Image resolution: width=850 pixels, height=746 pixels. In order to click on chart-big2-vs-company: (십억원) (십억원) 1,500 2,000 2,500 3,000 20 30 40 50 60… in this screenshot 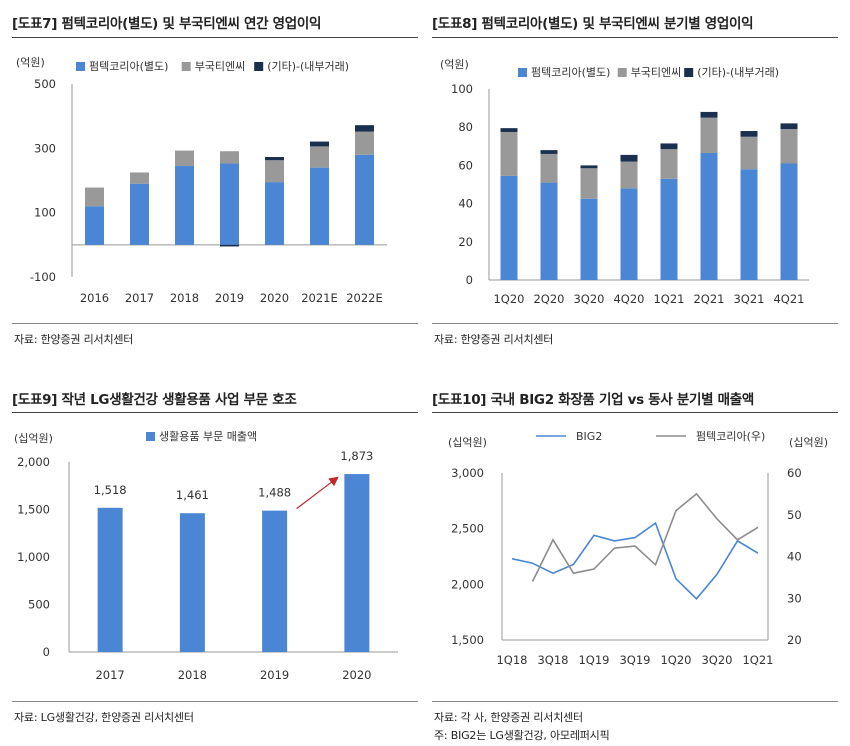, I will do `click(638, 548)`.